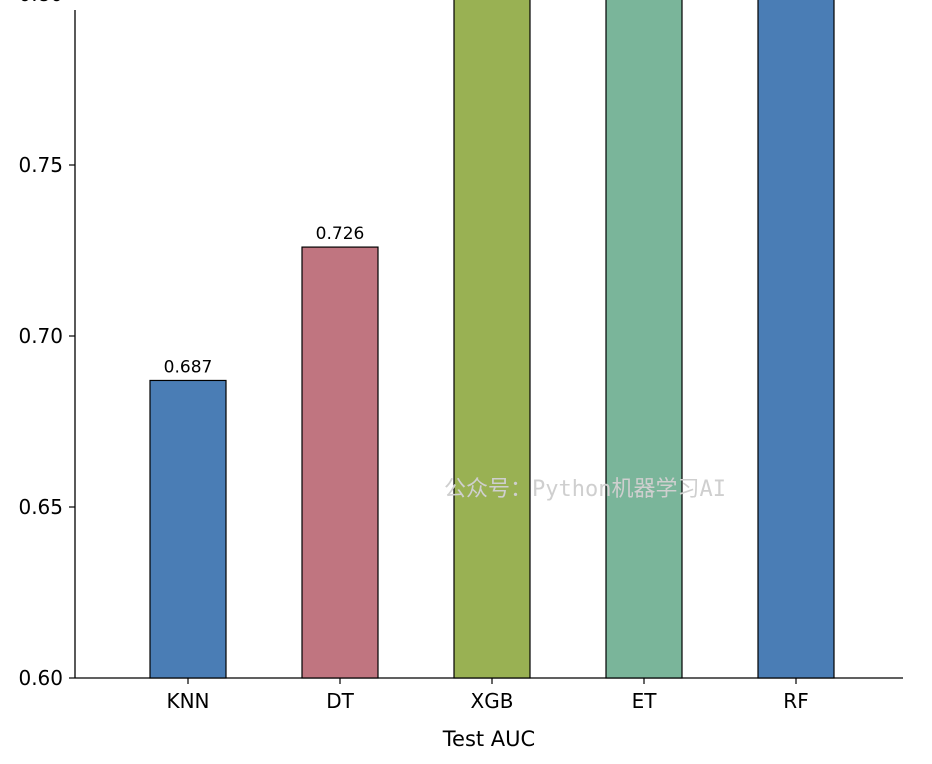 This screenshot has height=764, width=932. I want to click on x-tick-label: ET, so click(645, 701).